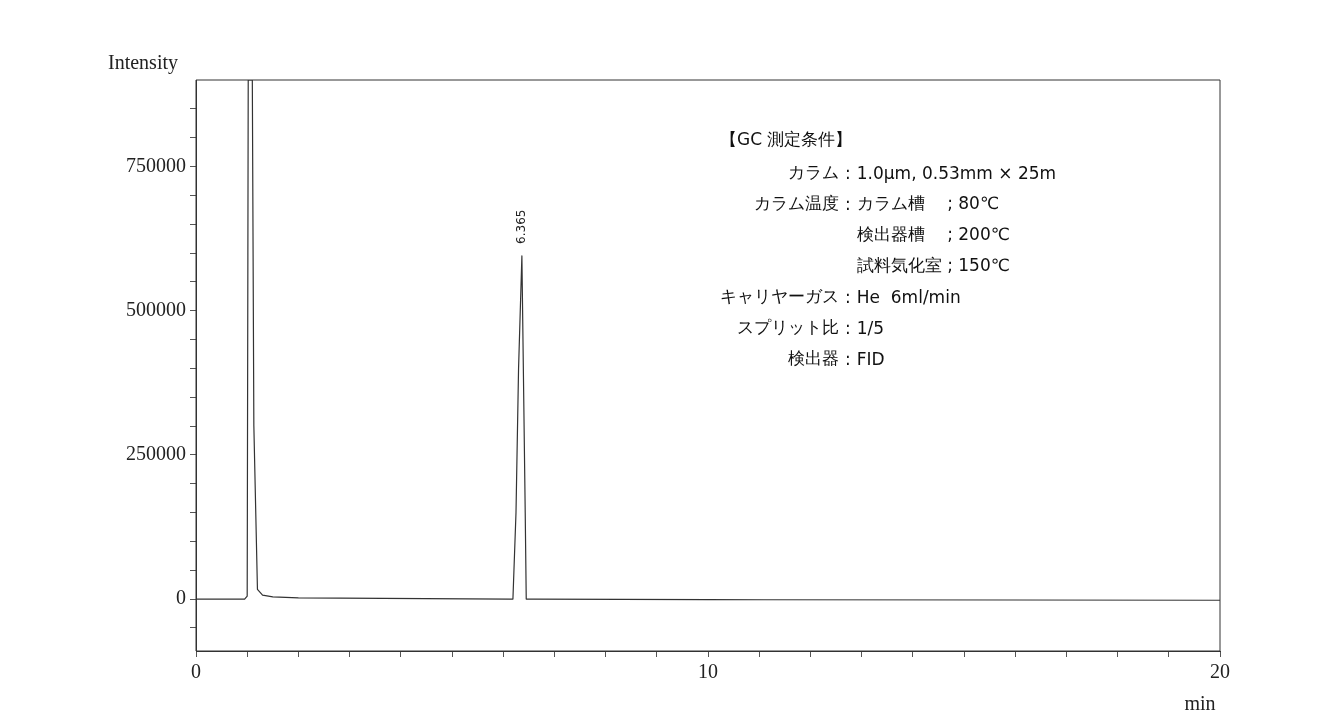 The height and width of the screenshot is (724, 1321). Describe the element at coordinates (156, 308) in the screenshot. I see `y-tick-label: 500000` at that location.